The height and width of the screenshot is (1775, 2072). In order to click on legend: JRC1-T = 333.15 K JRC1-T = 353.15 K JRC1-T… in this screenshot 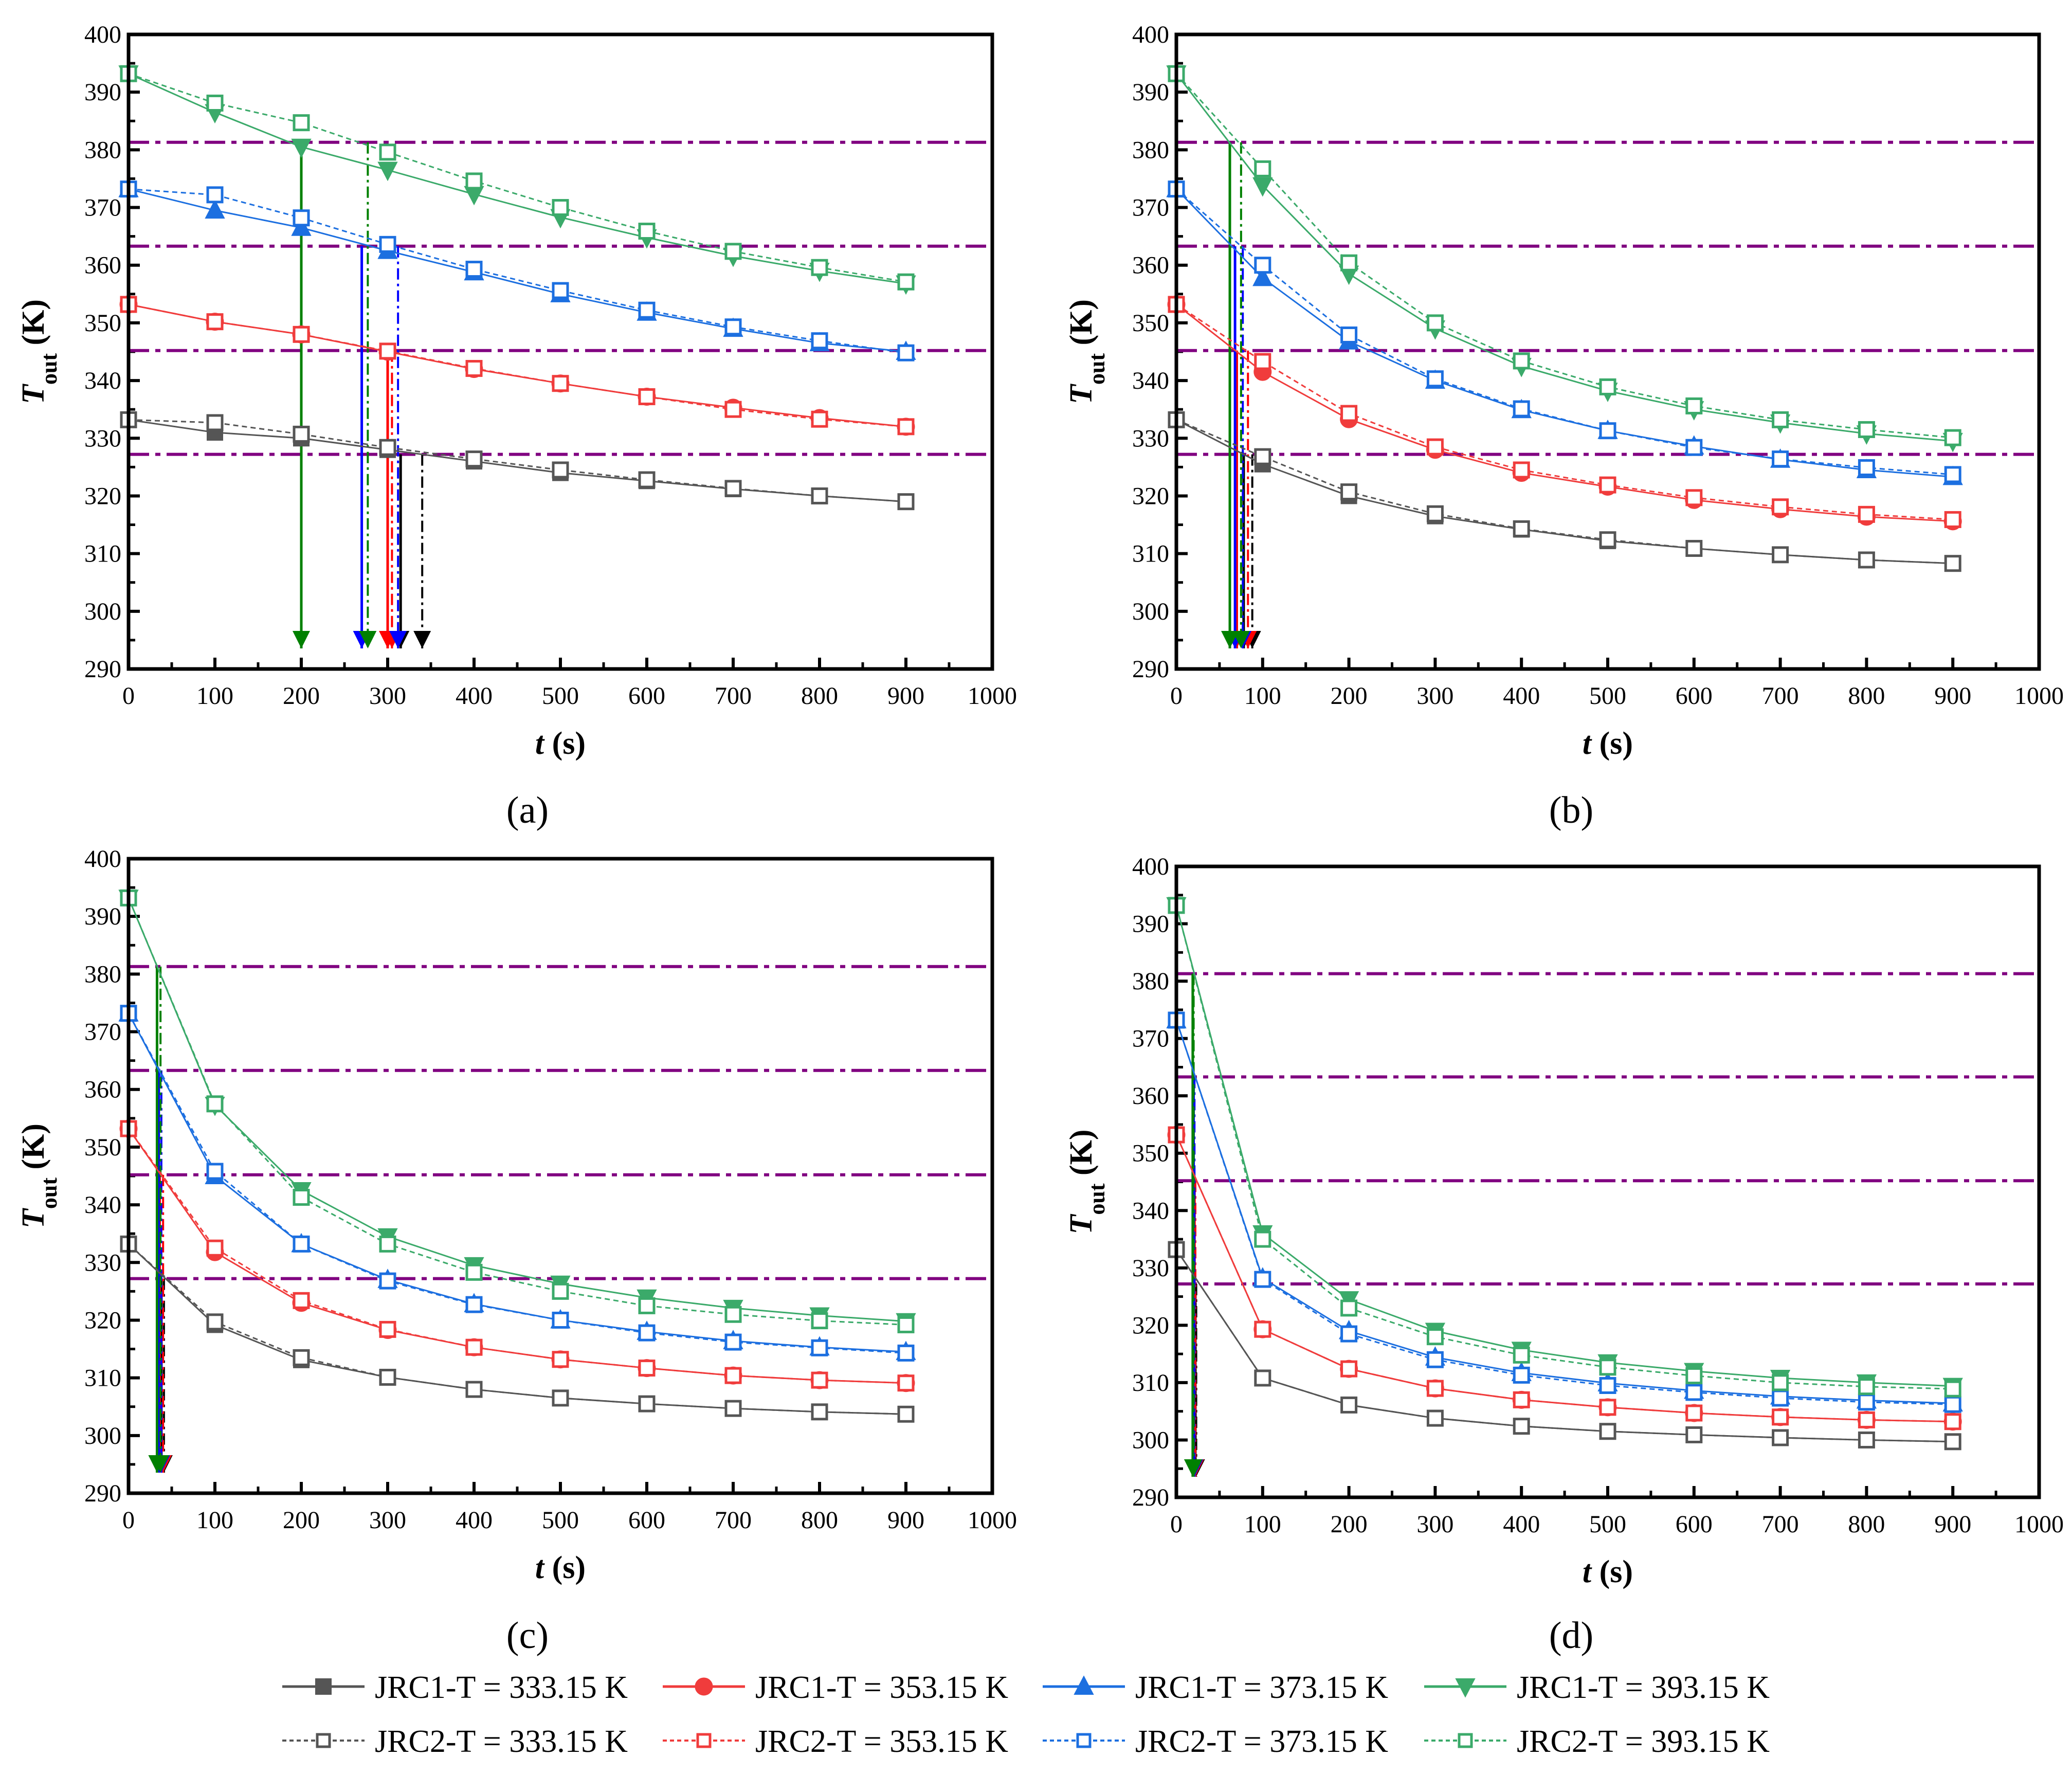, I will do `click(1026, 1714)`.